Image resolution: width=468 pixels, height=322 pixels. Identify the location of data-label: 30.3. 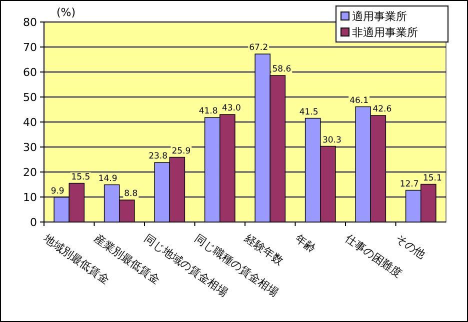
(332, 140).